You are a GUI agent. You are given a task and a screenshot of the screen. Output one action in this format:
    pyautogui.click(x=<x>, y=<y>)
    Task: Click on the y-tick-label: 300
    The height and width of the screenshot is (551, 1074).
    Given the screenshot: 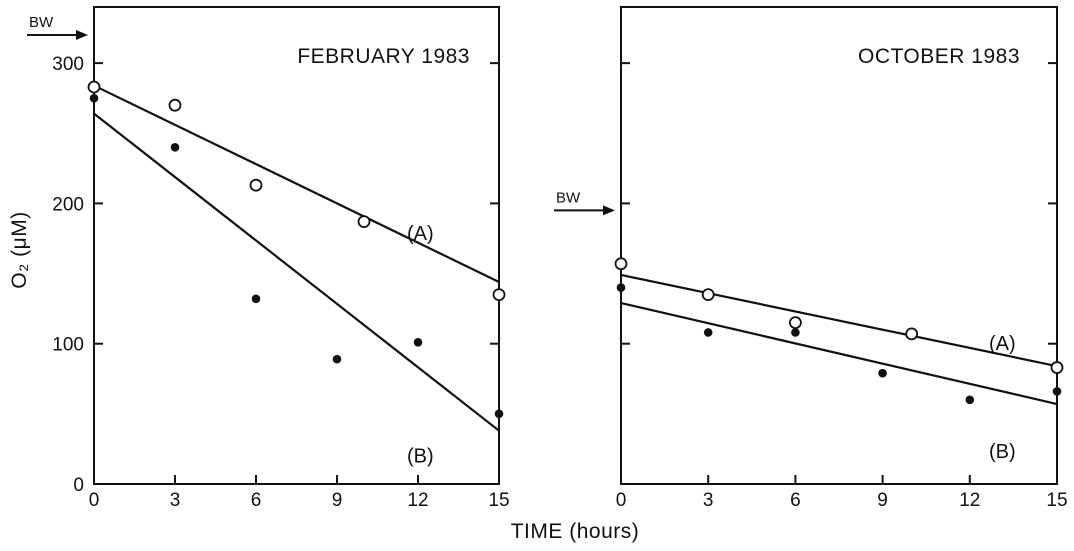 What is the action you would take?
    pyautogui.click(x=68, y=64)
    